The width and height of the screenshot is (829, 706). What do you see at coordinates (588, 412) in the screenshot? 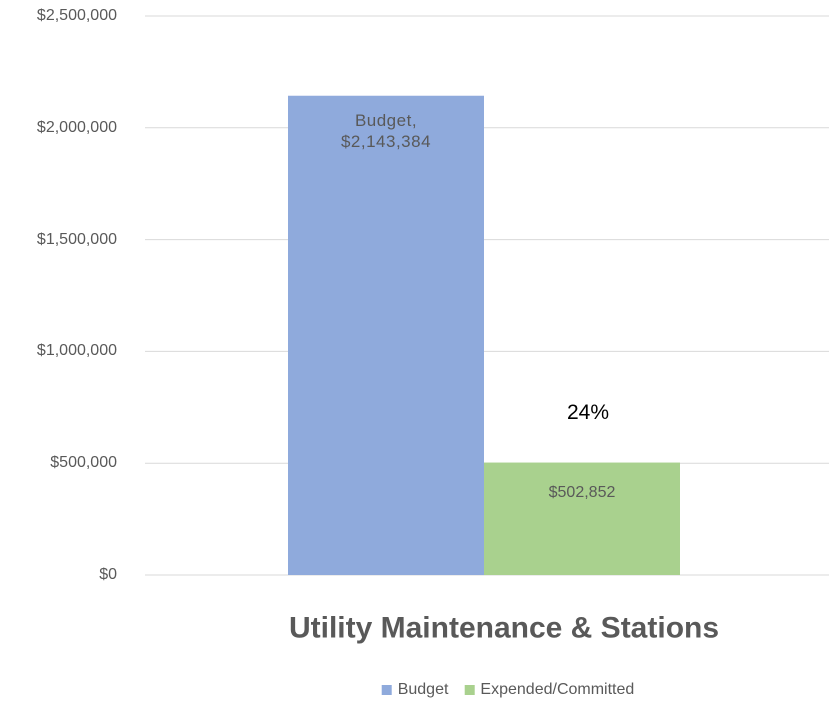
I see `annotation: 24%` at bounding box center [588, 412].